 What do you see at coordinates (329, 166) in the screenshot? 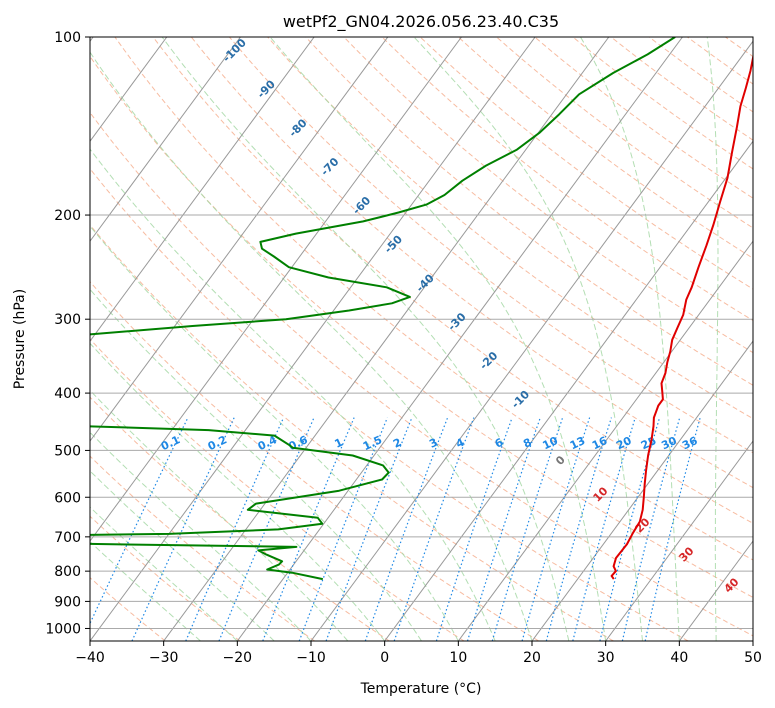
I see `dry-adiabat-label: -70` at bounding box center [329, 166].